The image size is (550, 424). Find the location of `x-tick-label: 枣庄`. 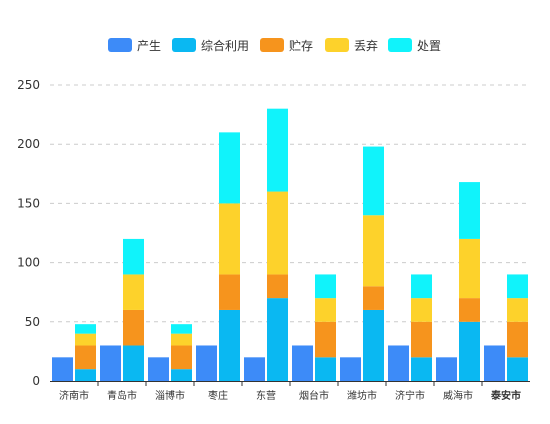

x-tick-label: 枣庄 is located at coordinates (218, 395).